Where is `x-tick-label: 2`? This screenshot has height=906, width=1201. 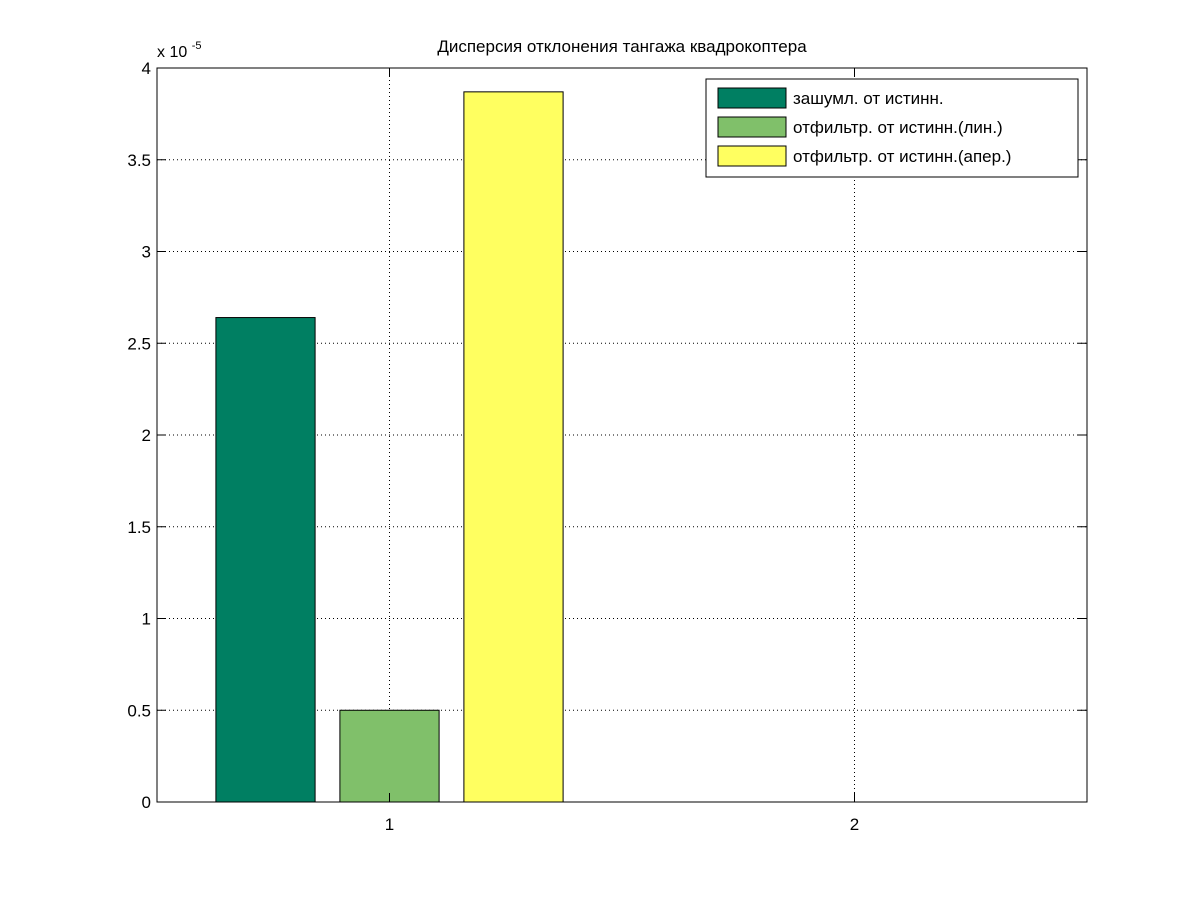
x-tick-label: 2 is located at coordinates (854, 824).